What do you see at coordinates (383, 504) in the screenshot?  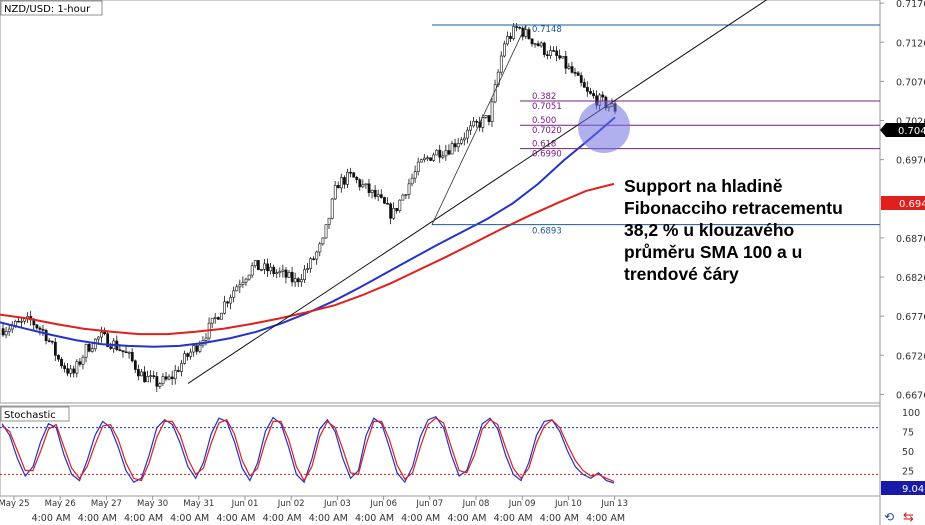 I see `x-date-label: Jun 06` at bounding box center [383, 504].